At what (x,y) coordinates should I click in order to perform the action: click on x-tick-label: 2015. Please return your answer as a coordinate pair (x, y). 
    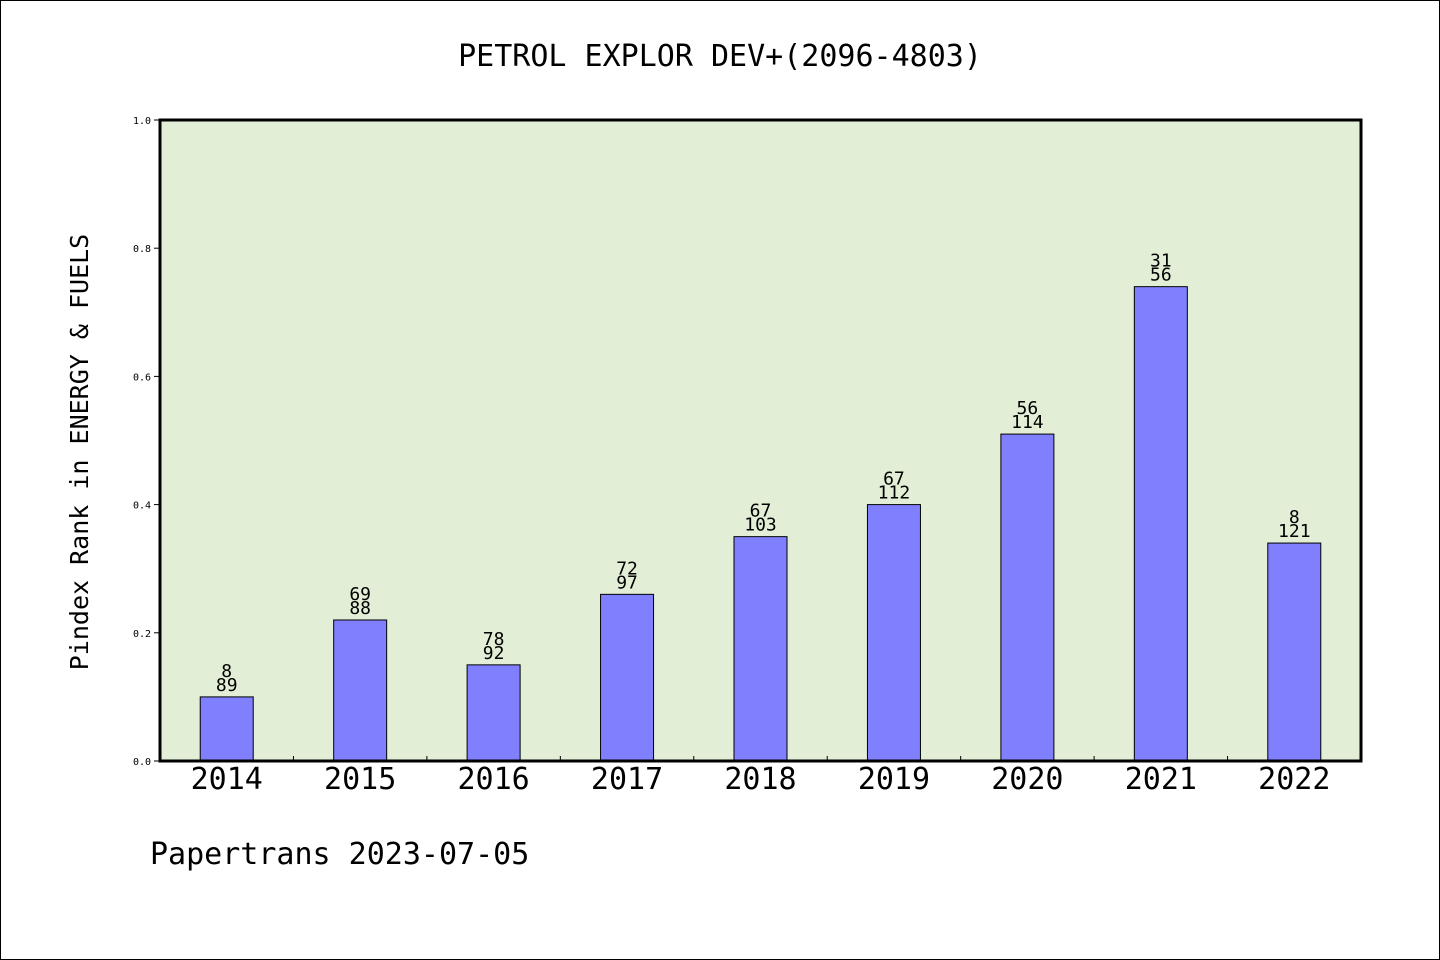
    Looking at the image, I should click on (360, 779).